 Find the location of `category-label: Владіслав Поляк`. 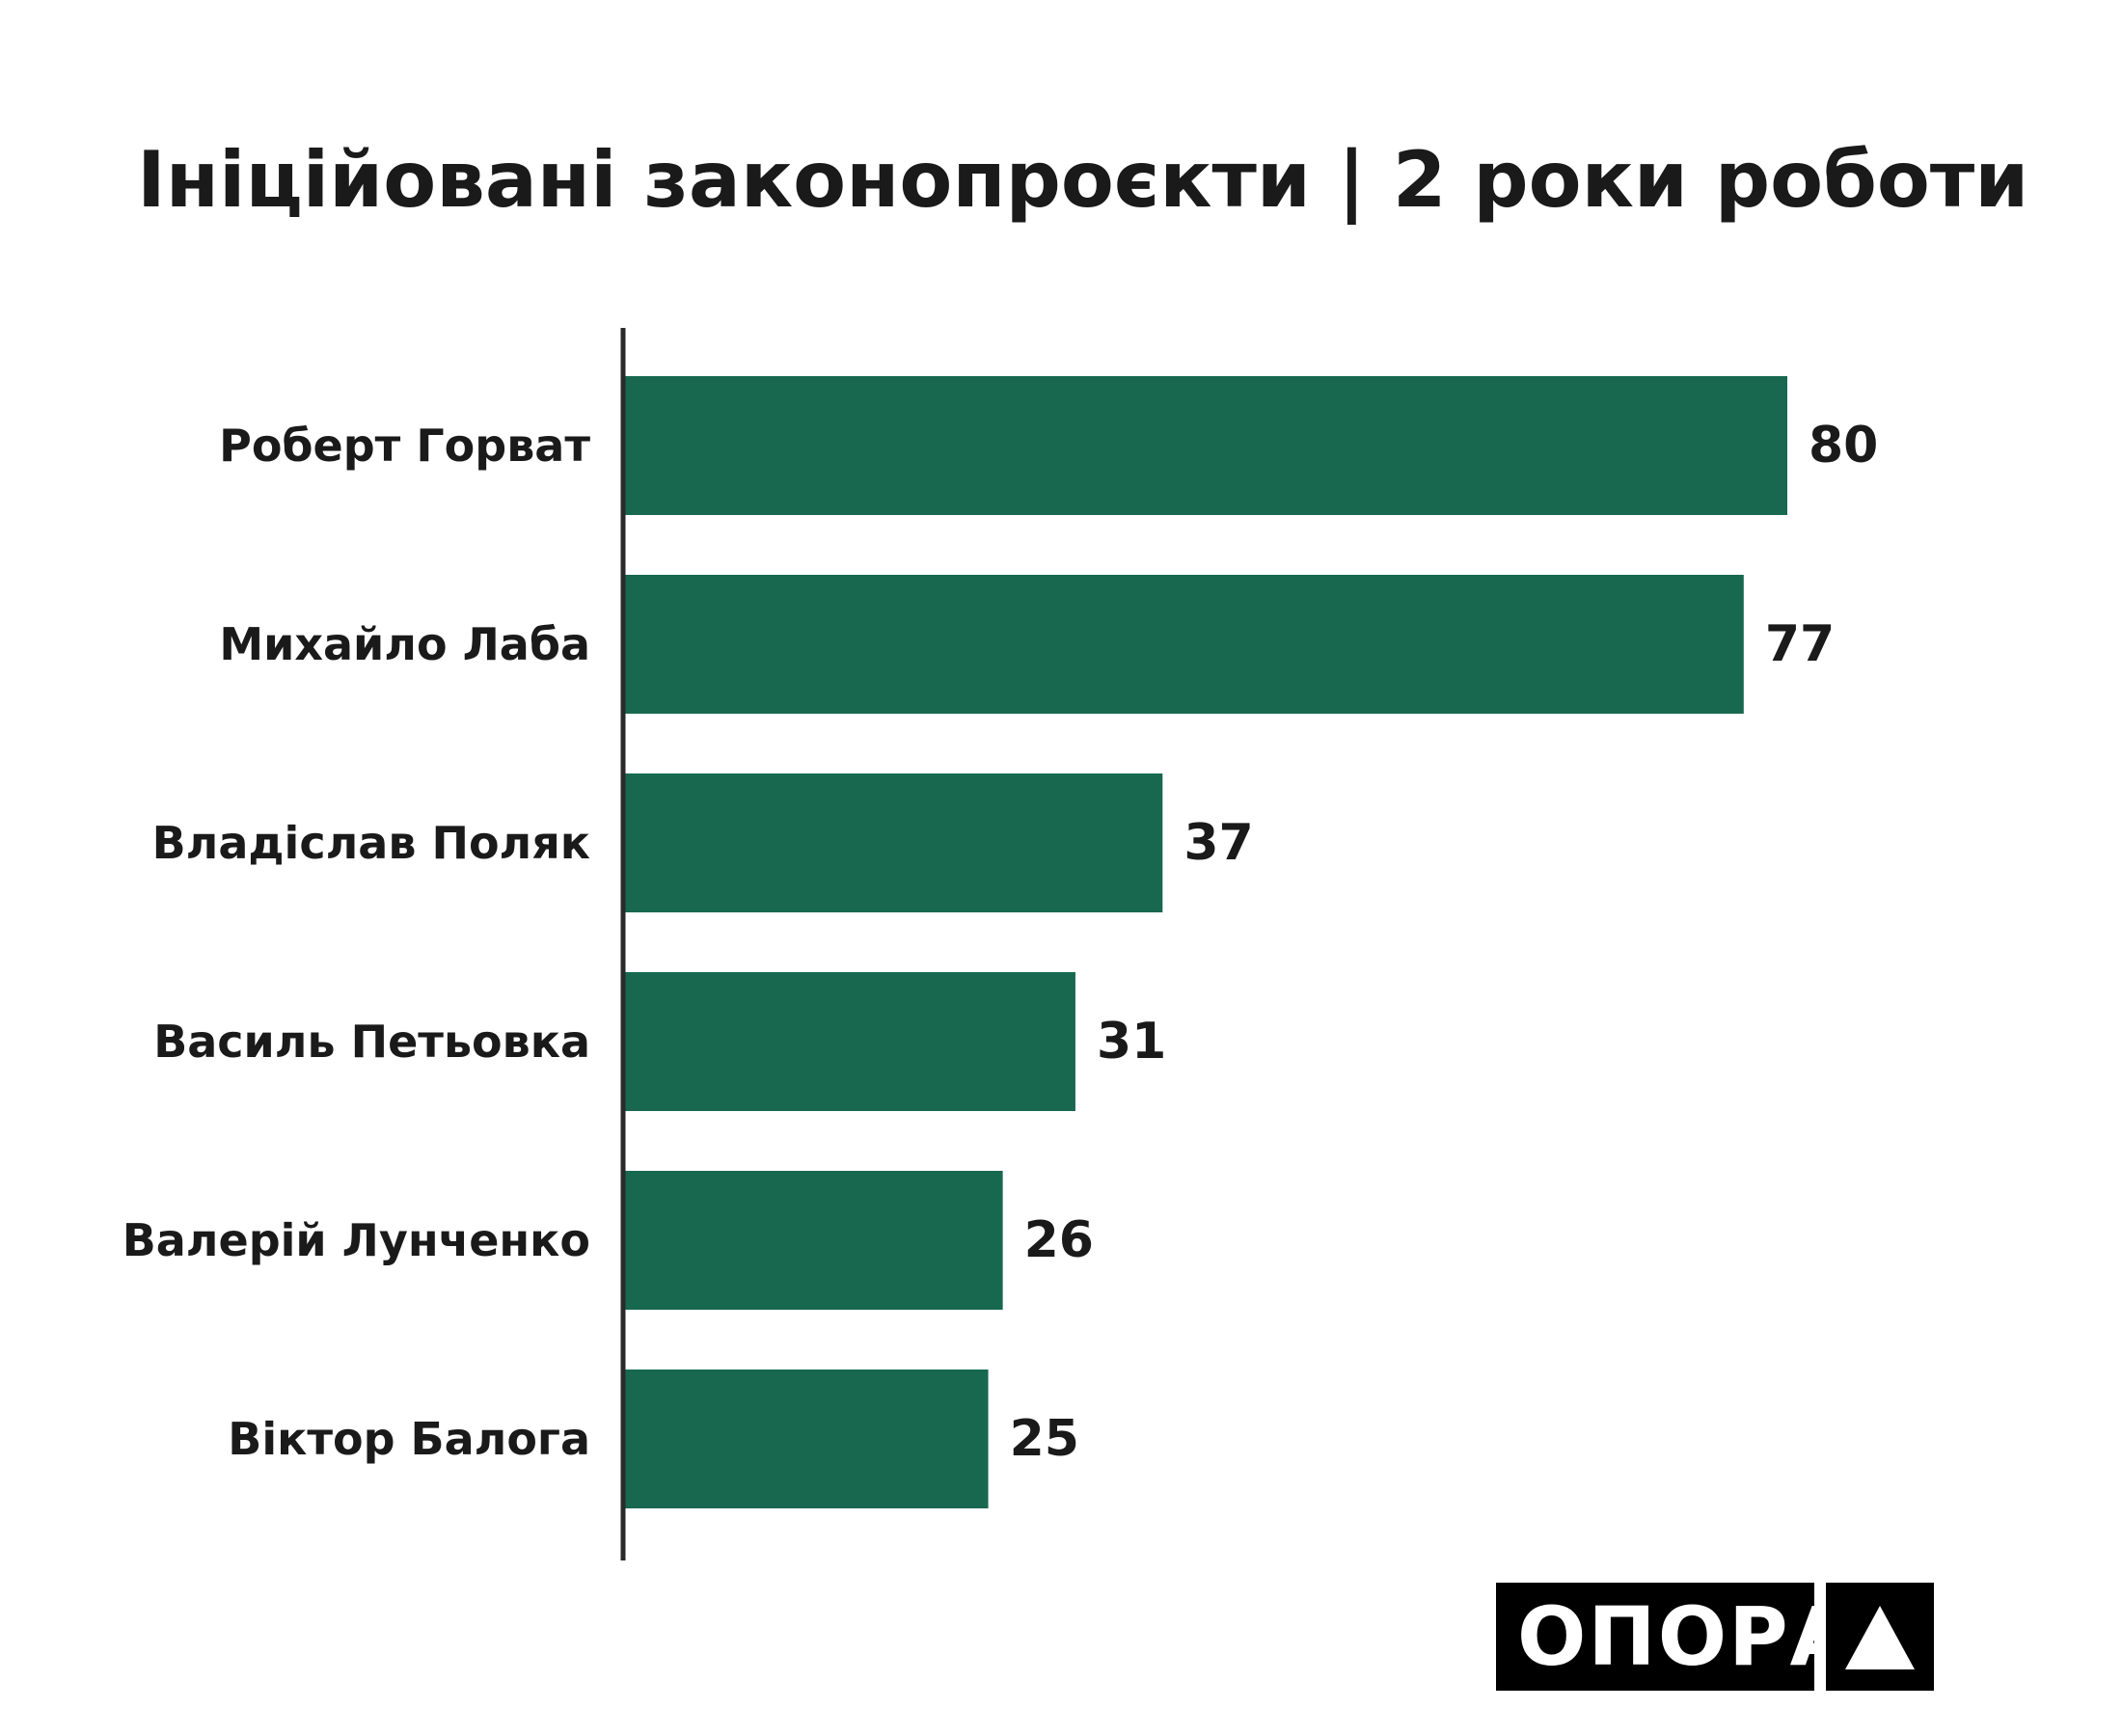

category-label: Владіслав Поляк is located at coordinates (371, 843).